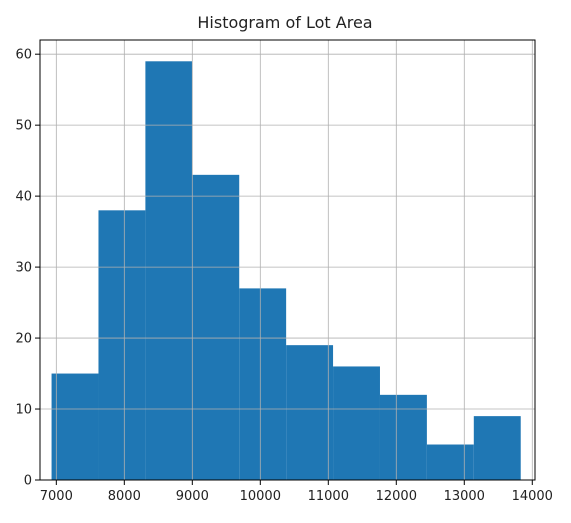 This screenshot has height=523, width=571. I want to click on y-tick-label: 40, so click(23, 197).